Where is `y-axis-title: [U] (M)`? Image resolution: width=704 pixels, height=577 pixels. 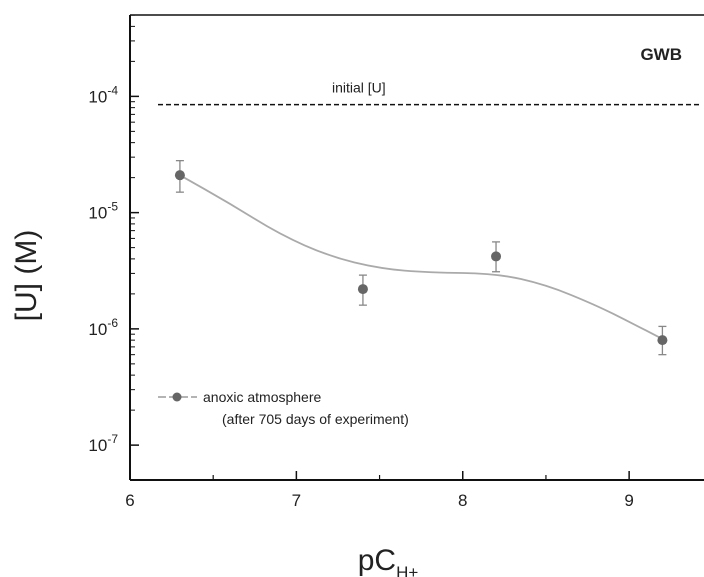
y-axis-title: [U] (M) is located at coordinates (26, 276).